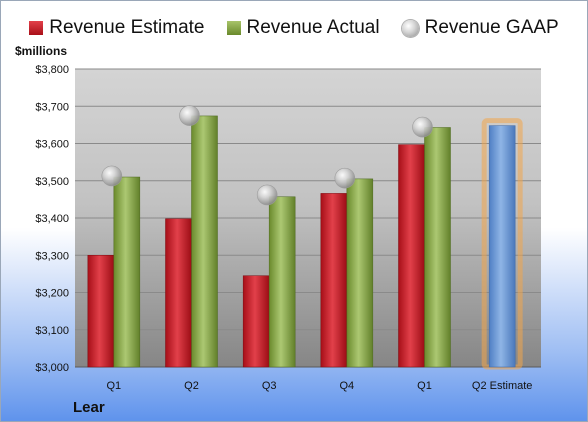 This screenshot has width=588, height=422. Describe the element at coordinates (52, 294) in the screenshot. I see `y-tick-label: $3,200` at that location.